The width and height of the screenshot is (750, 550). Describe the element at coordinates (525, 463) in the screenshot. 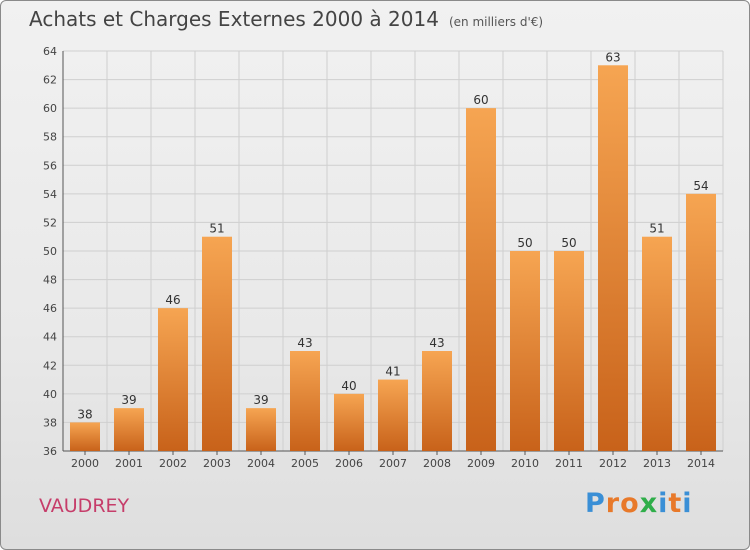

I see `x-tick-label-2010: 2010` at that location.